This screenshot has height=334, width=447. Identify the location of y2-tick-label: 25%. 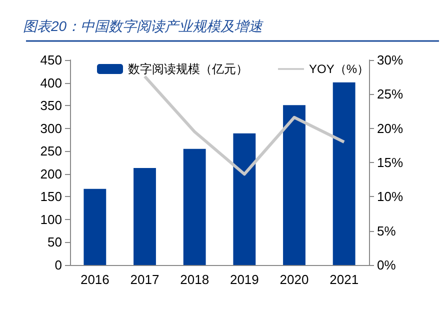
(390, 94).